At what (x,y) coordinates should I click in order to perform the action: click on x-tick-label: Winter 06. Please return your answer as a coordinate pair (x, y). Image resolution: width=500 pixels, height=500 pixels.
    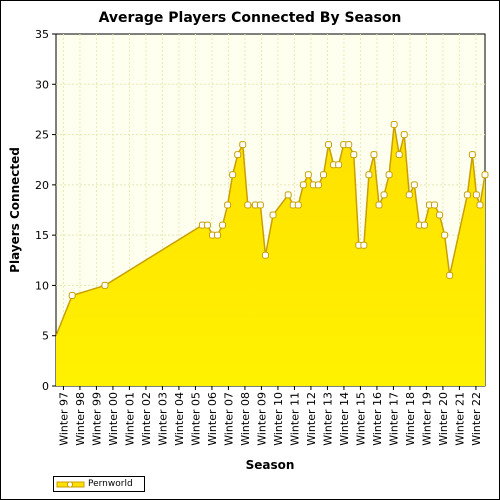
    Looking at the image, I should click on (212, 419).